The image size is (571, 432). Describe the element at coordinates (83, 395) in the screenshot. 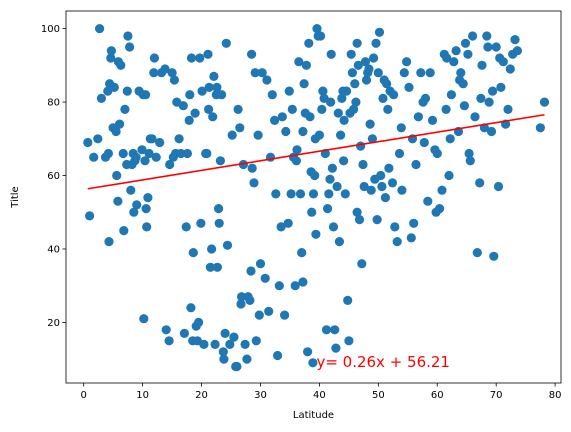

I see `x-tick-label: 0` at that location.